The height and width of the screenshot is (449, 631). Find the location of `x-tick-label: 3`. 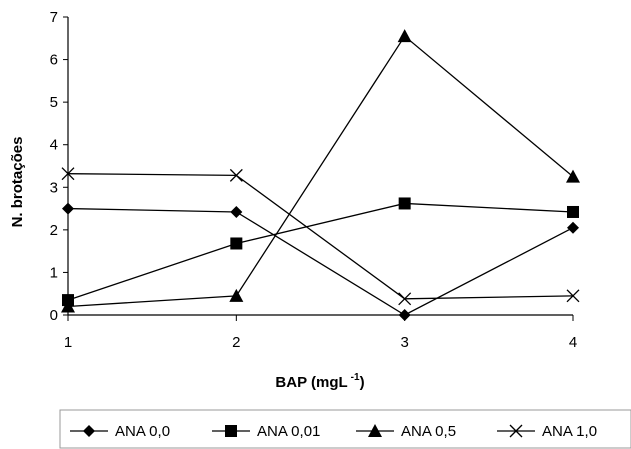

x-tick-label: 3 is located at coordinates (404, 342).